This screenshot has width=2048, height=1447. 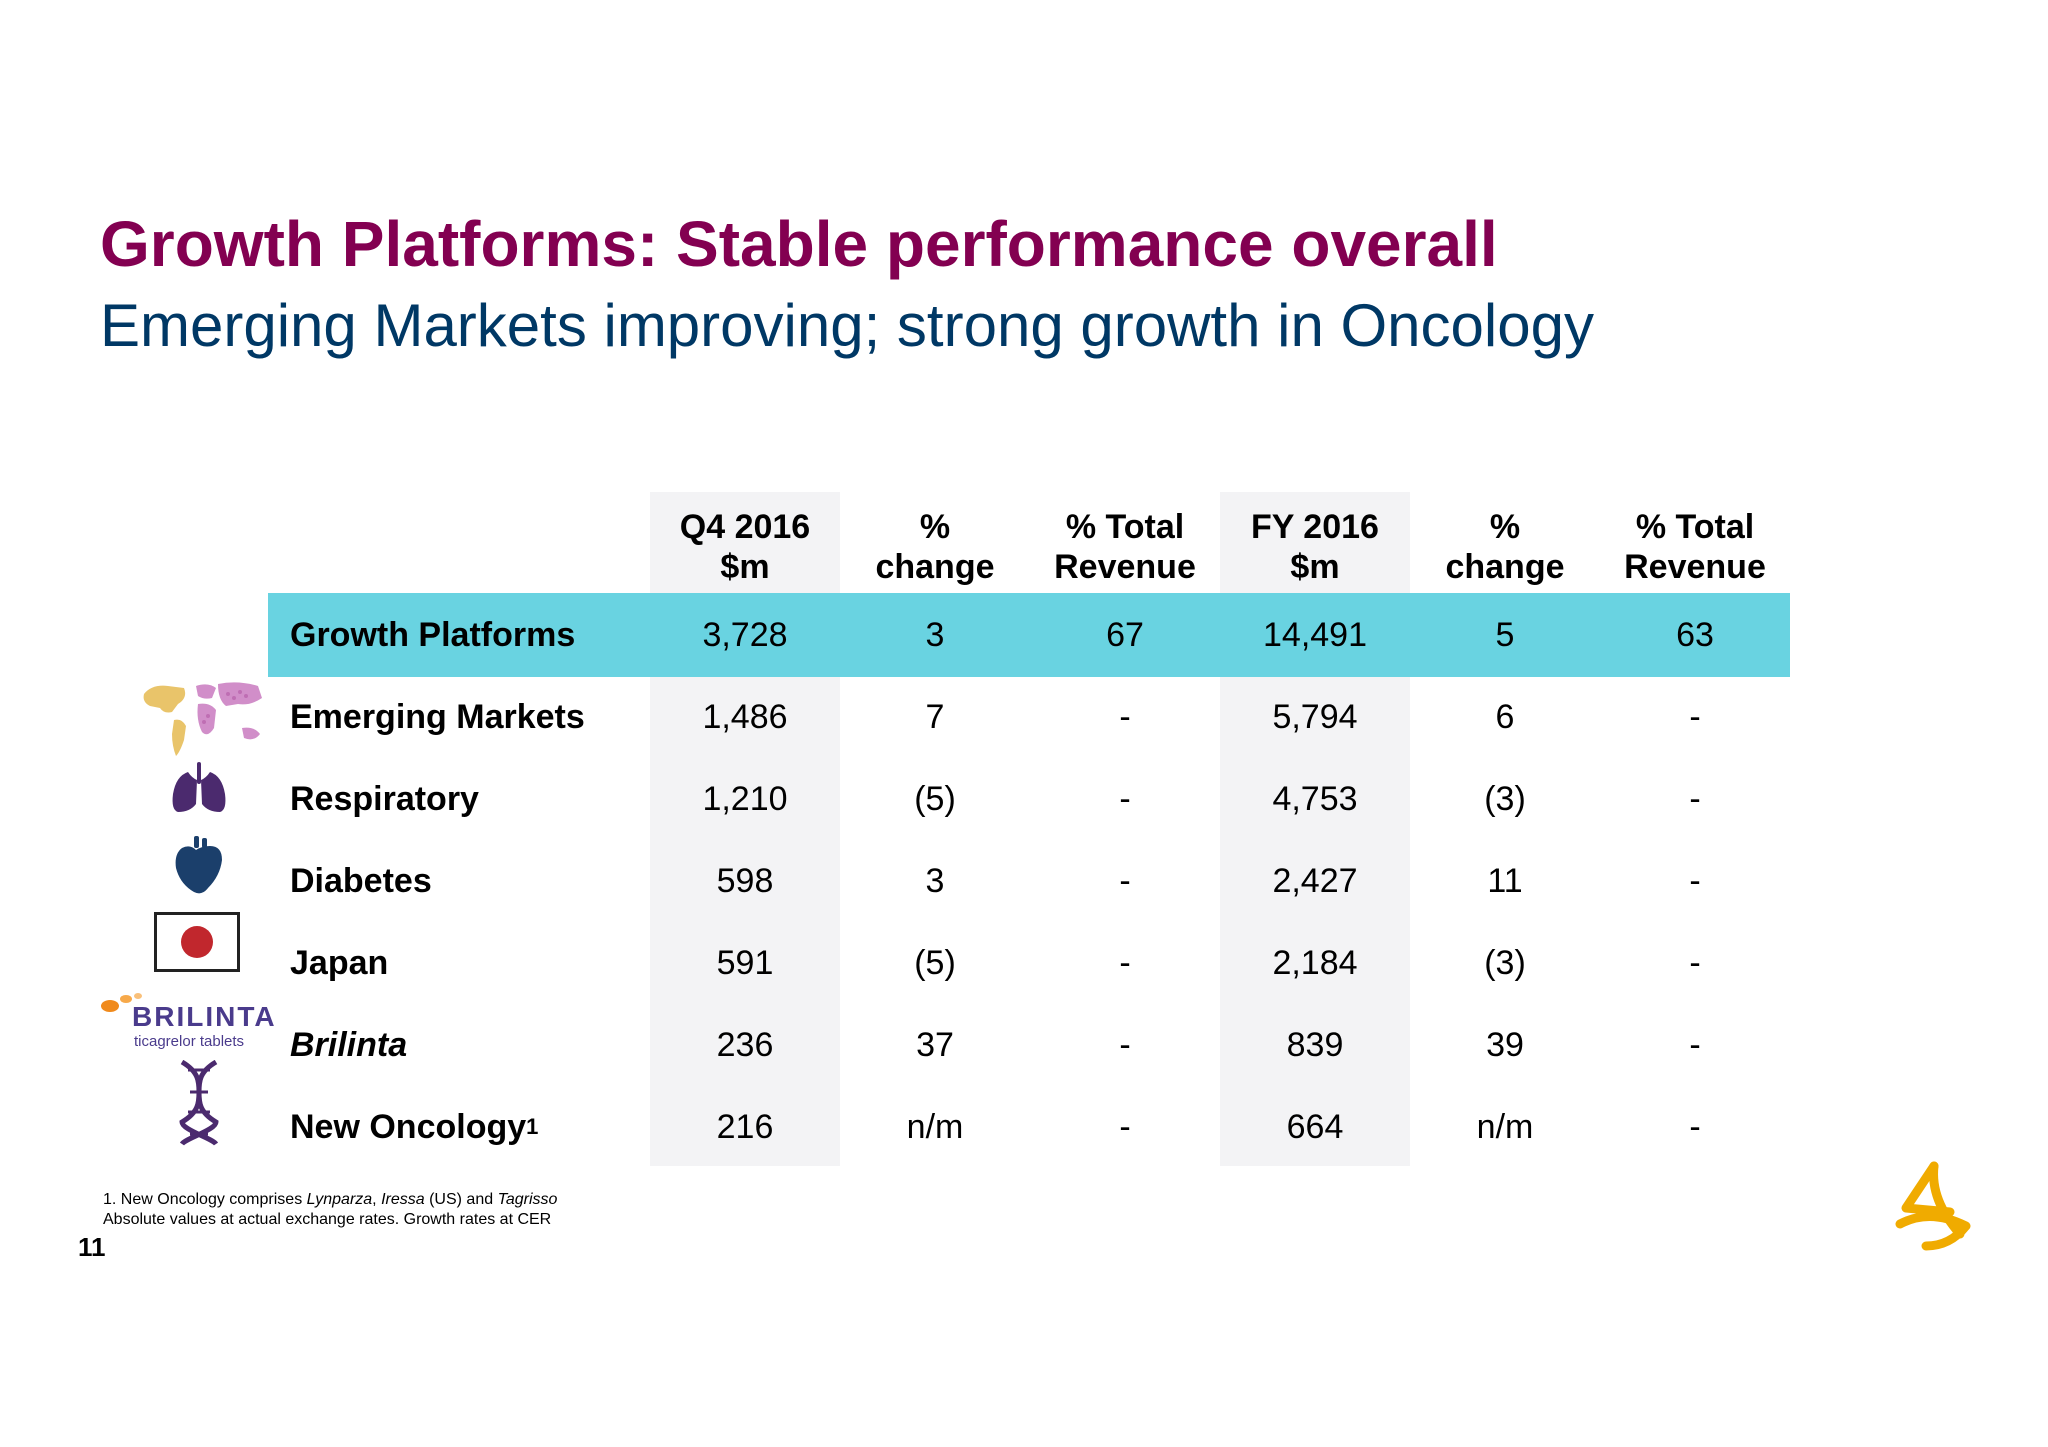 What do you see at coordinates (202, 719) in the screenshot?
I see `world-map-icon` at bounding box center [202, 719].